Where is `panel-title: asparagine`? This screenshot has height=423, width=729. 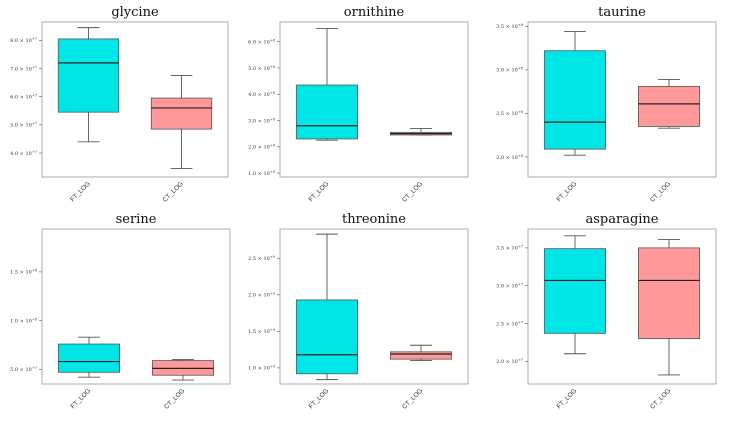 panel-title: asparagine is located at coordinates (621, 219).